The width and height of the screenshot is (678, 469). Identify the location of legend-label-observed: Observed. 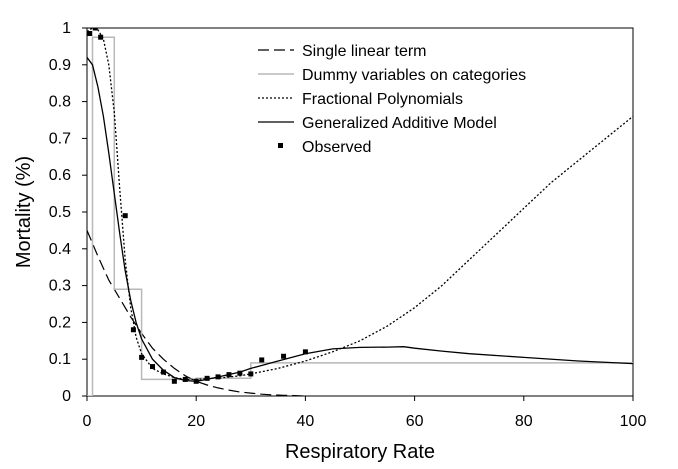
(336, 147).